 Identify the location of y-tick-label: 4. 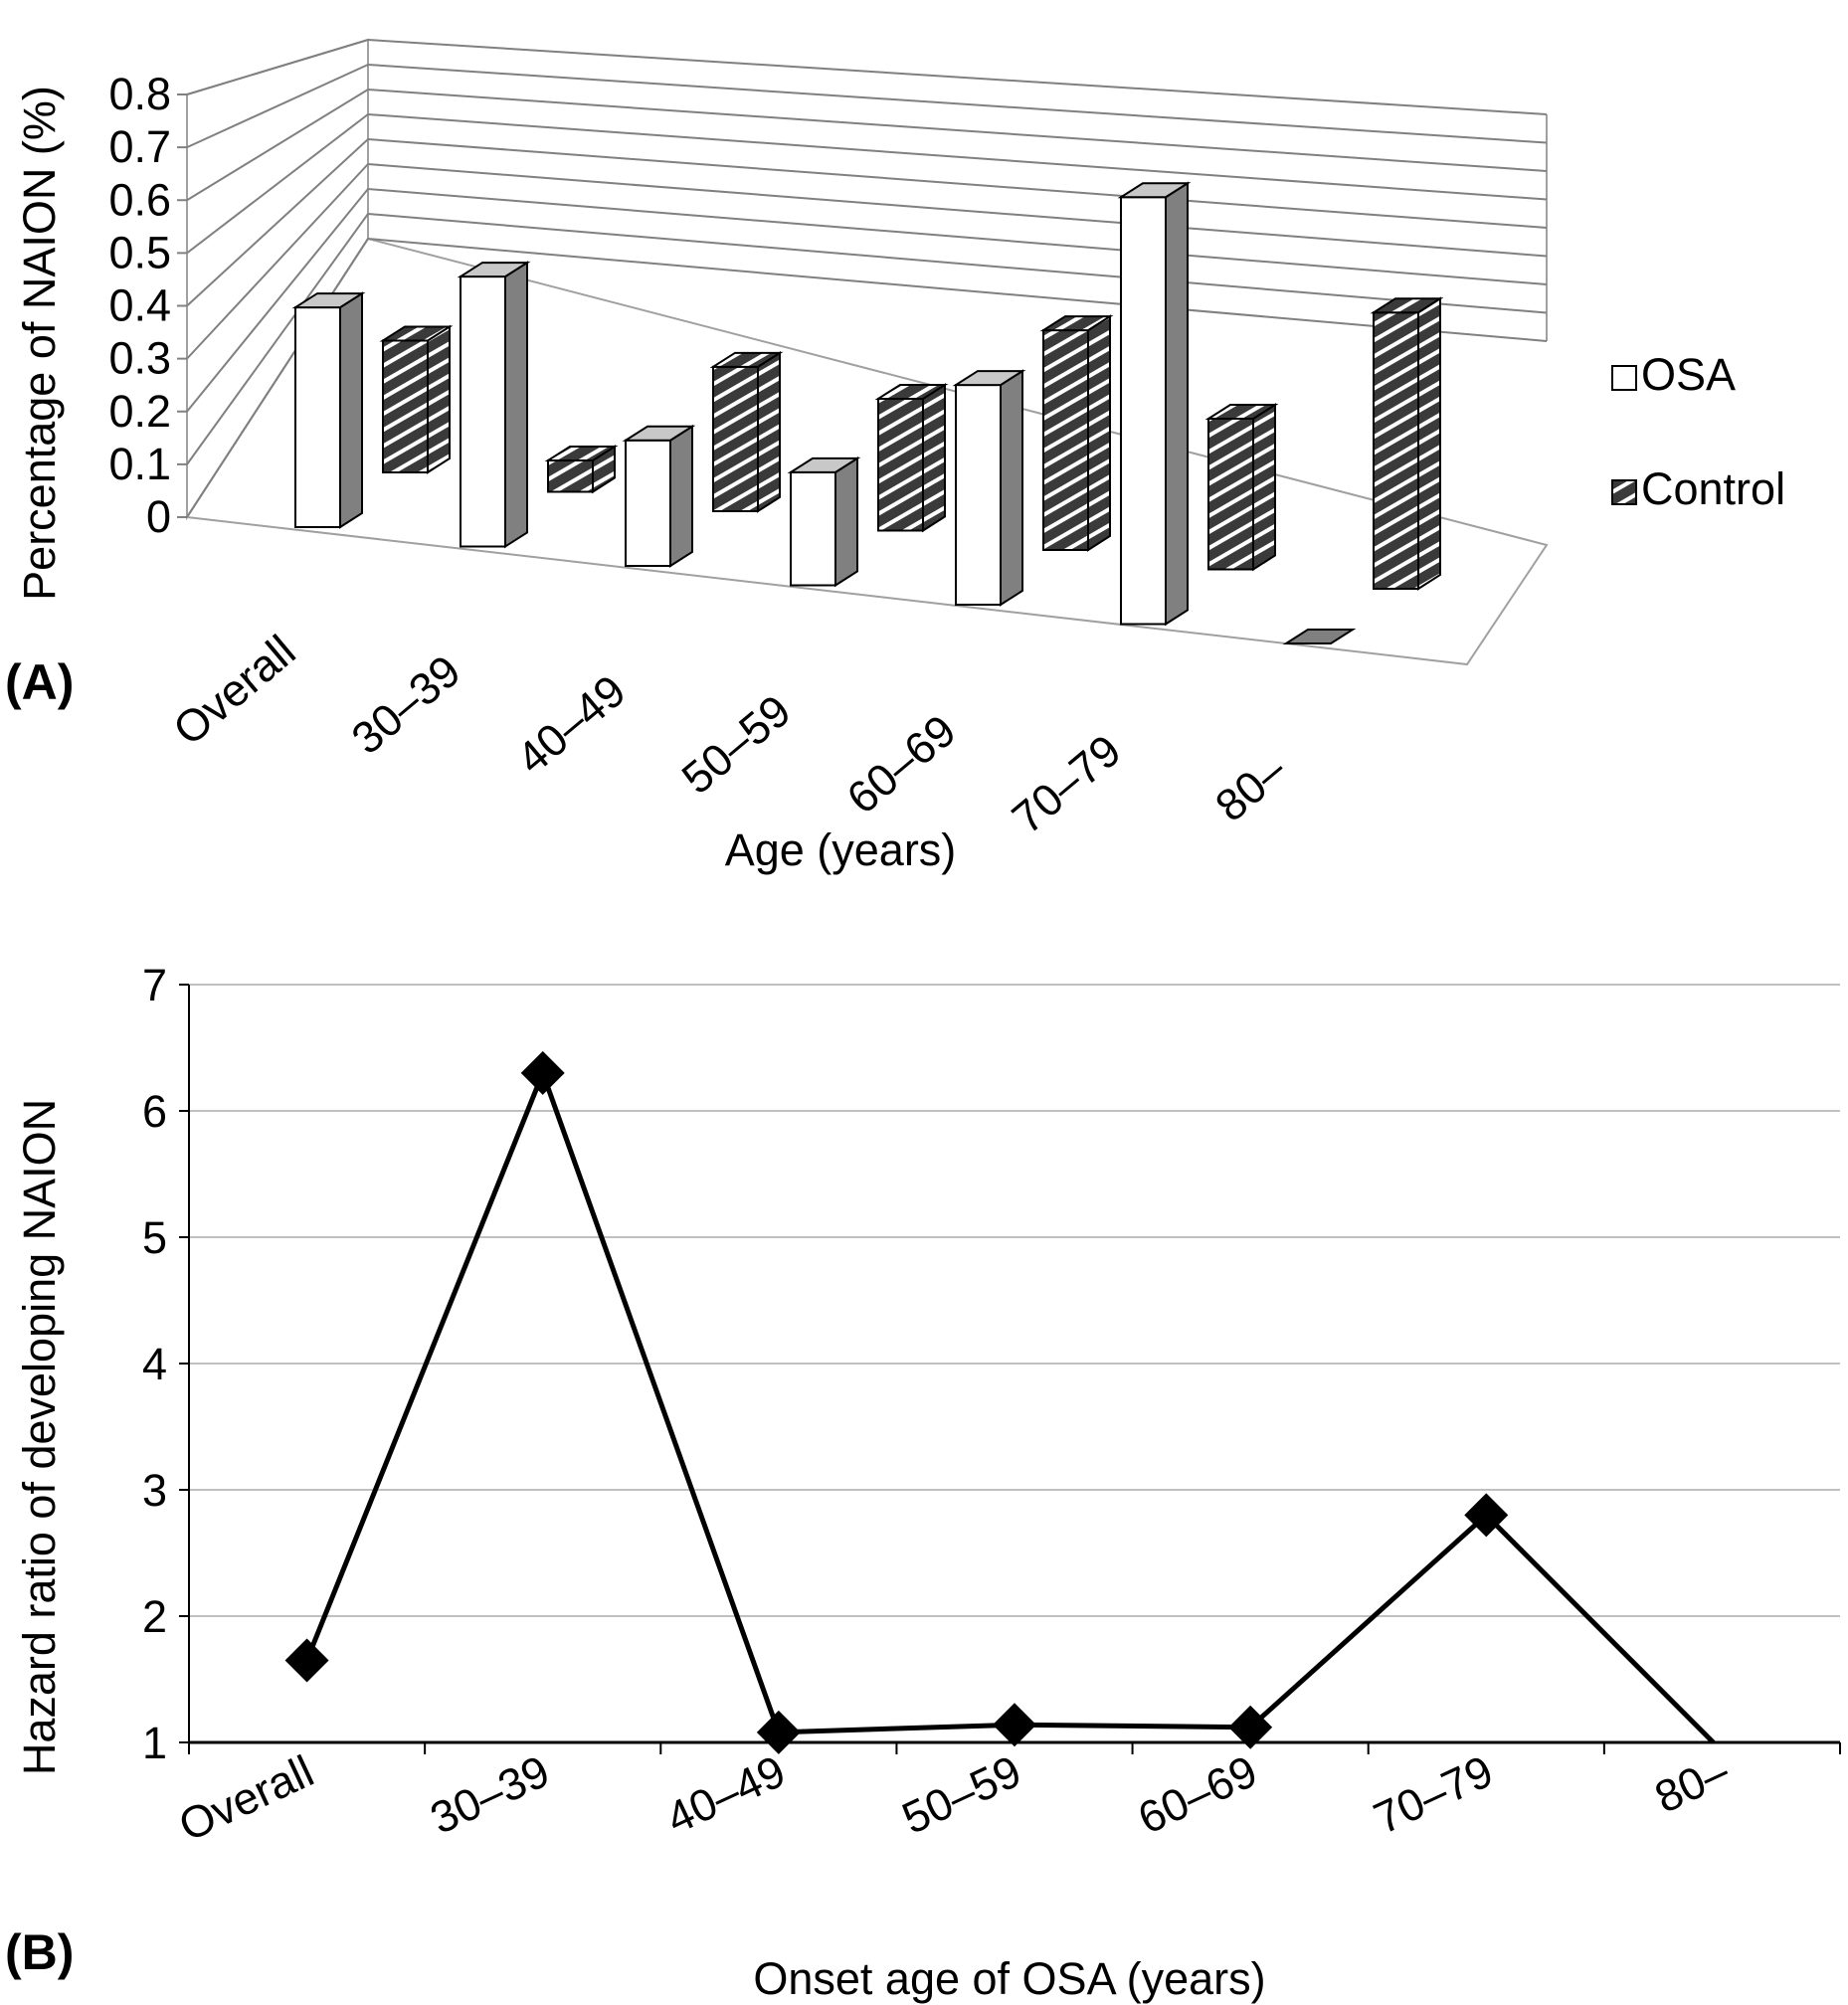
(154, 1364).